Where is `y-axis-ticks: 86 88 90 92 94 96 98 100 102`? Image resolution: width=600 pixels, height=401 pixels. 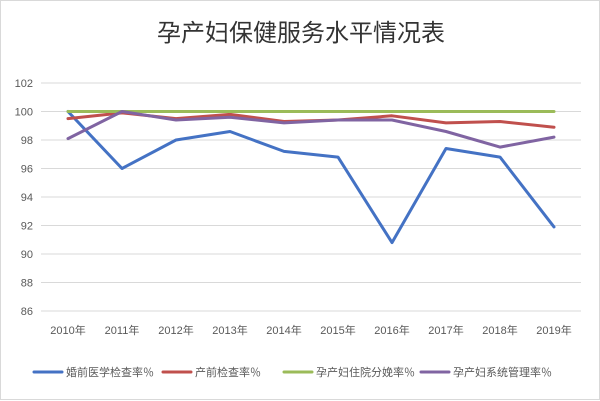 y-axis-ticks: 86 88 90 92 94 96 98 100 102 is located at coordinates (24, 198).